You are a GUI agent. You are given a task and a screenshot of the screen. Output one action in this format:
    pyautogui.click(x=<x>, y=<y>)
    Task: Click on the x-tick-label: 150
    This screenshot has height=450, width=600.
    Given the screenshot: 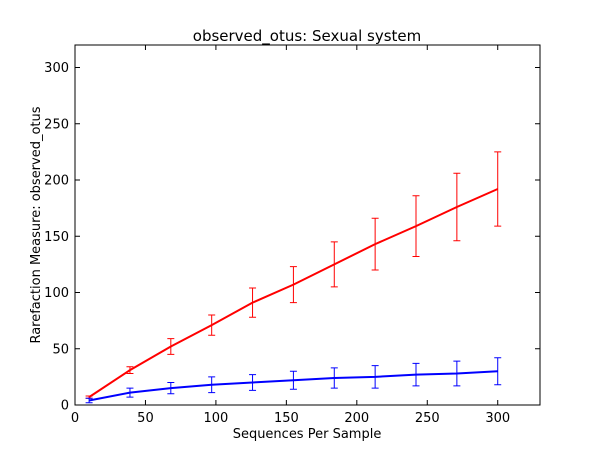 What is the action you would take?
    pyautogui.click(x=286, y=418)
    